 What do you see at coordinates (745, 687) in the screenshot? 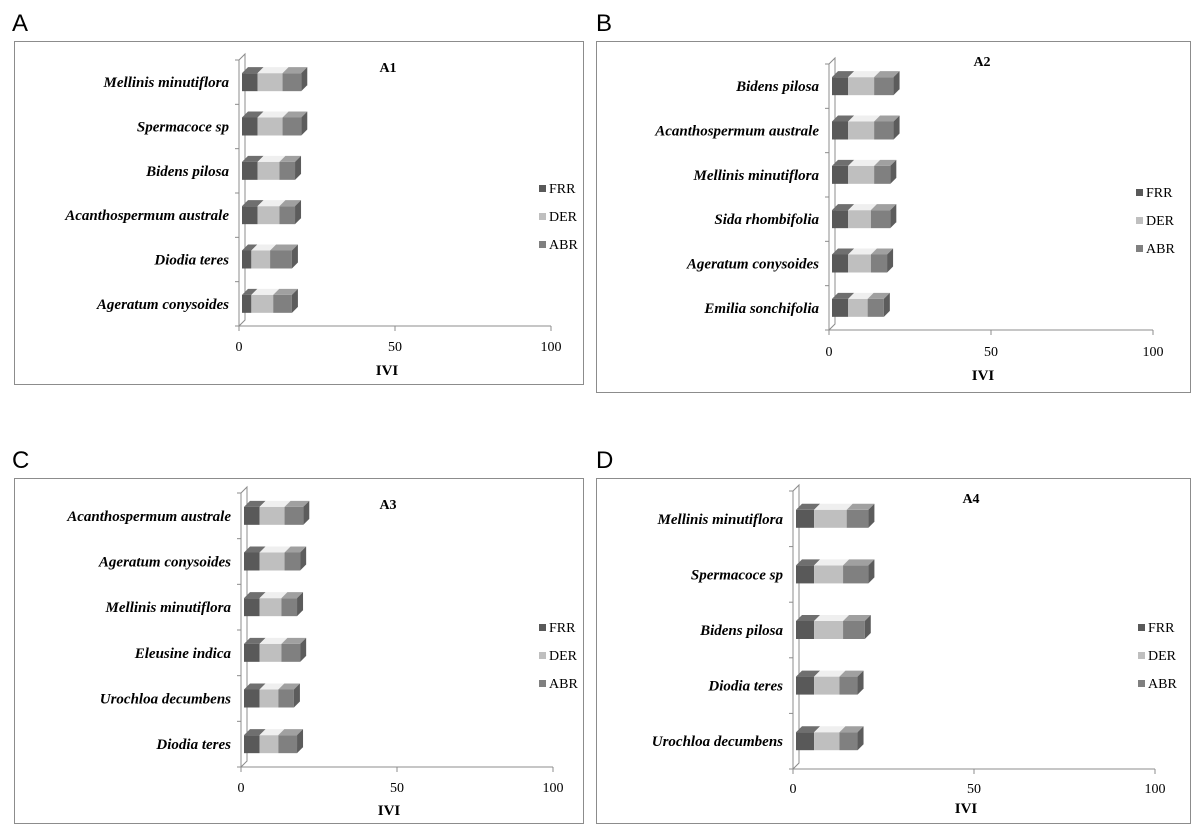
I see `category-label: Diodia teres` at bounding box center [745, 687].